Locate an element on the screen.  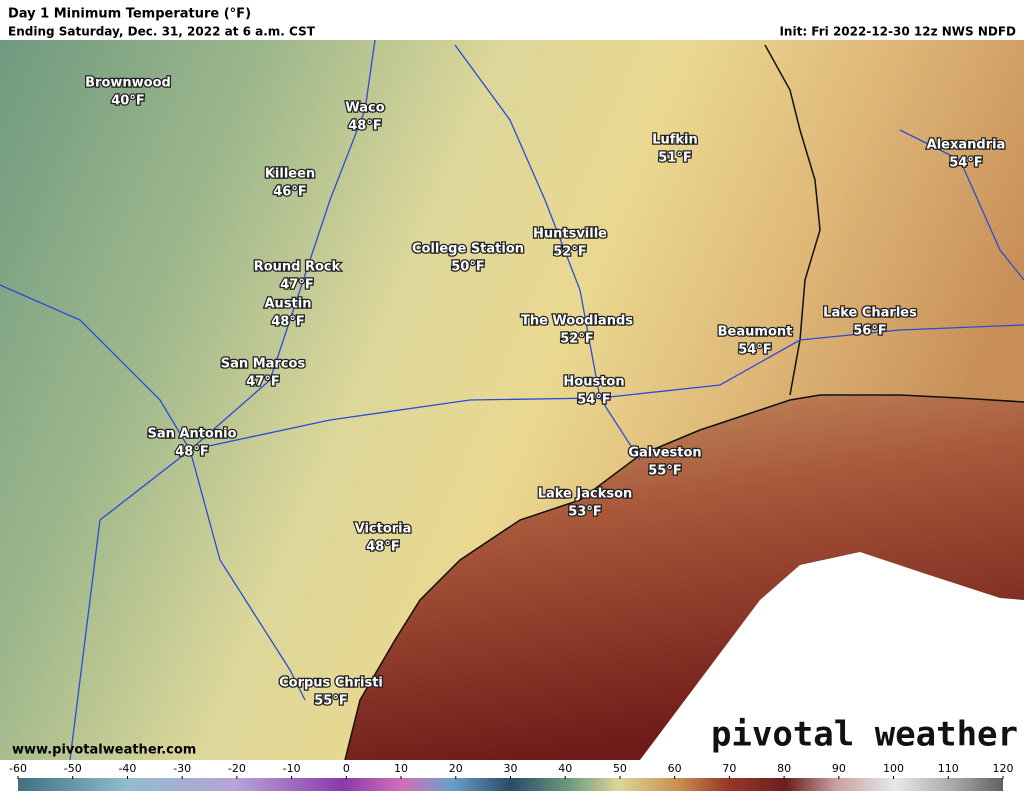
website: www.pivotalweather.com is located at coordinates (104, 750).